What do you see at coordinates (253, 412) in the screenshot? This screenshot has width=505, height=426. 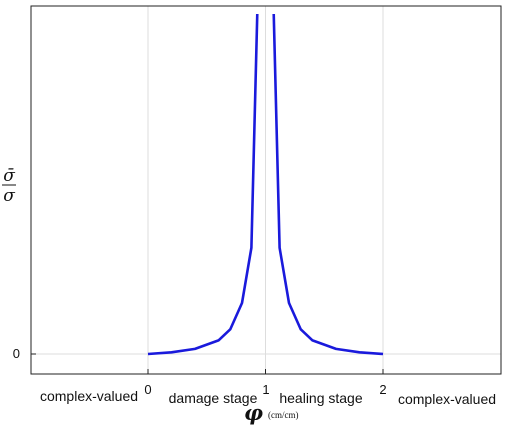 I see `x-label-symbol: φ` at bounding box center [253, 412].